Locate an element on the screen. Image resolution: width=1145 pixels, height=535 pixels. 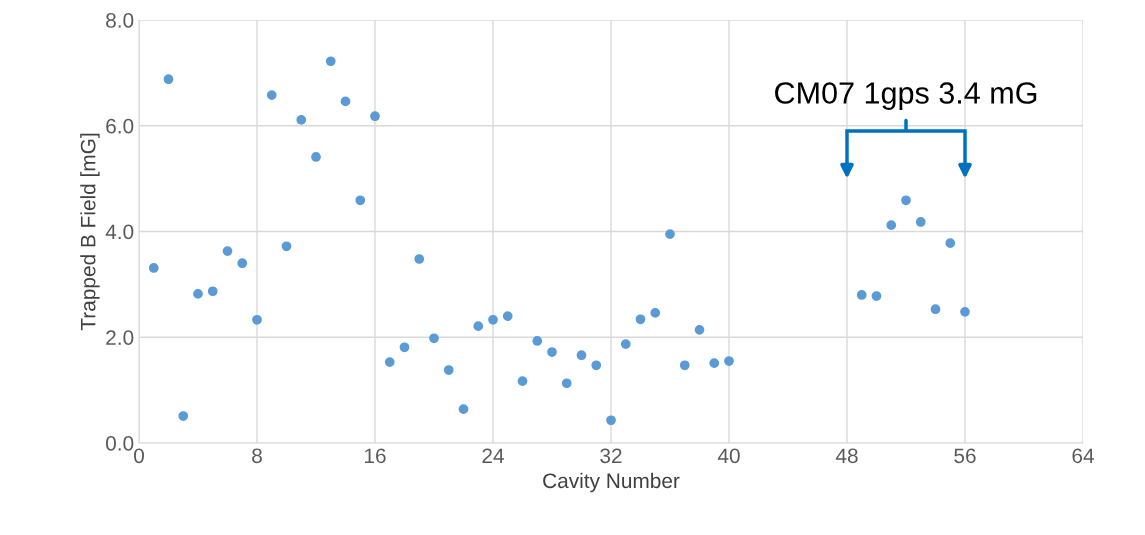
y-tick-label: 0.0 is located at coordinates (119, 443).